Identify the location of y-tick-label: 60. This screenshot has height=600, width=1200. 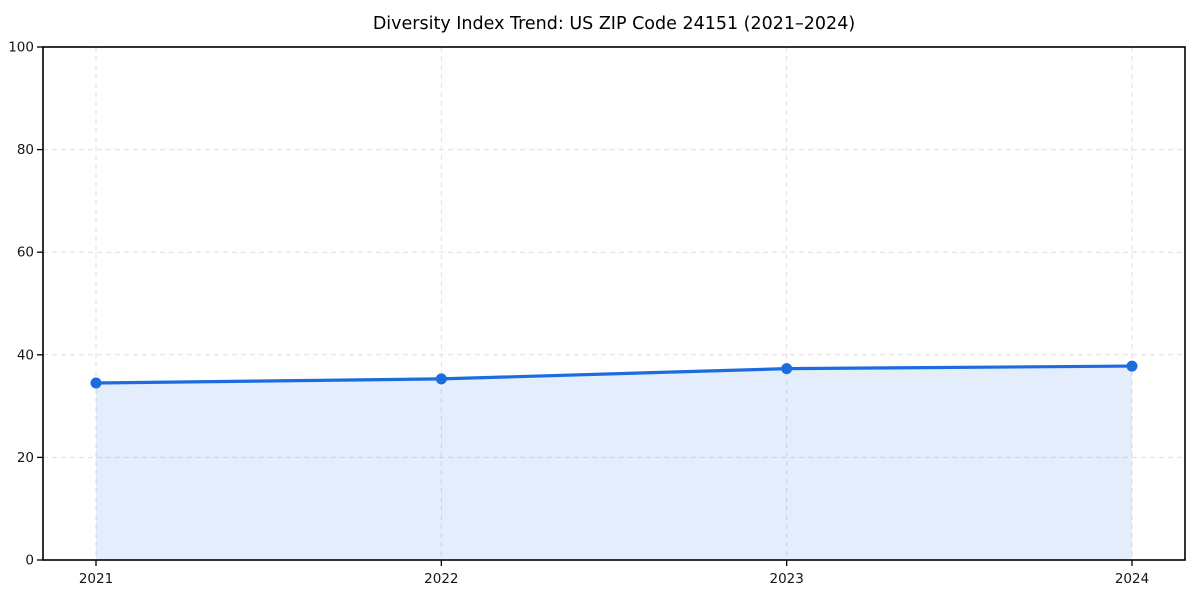
(25, 253).